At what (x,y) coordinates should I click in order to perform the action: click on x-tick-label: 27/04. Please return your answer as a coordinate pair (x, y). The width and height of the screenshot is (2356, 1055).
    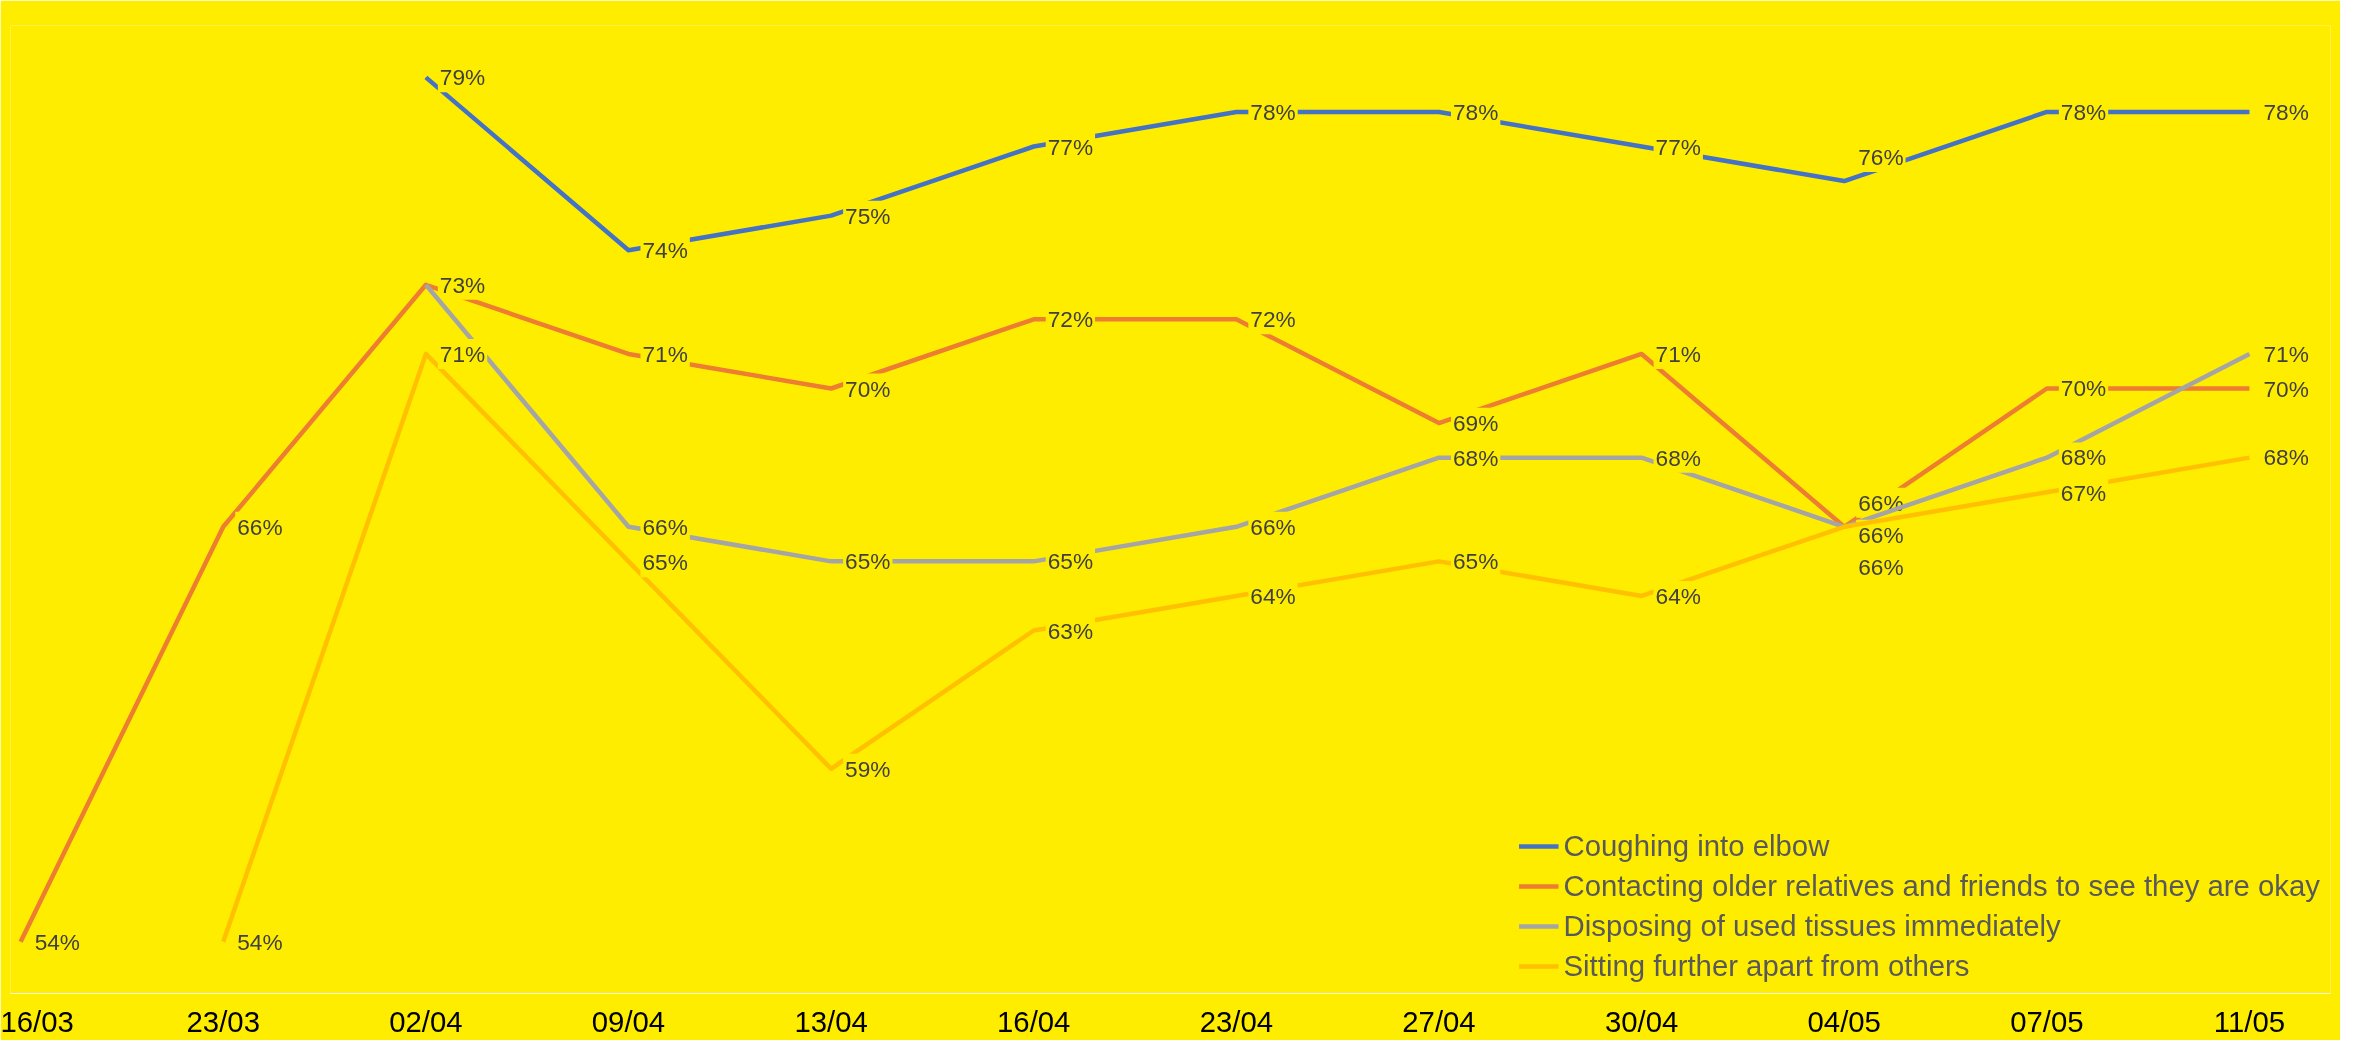
    Looking at the image, I should click on (1439, 1021).